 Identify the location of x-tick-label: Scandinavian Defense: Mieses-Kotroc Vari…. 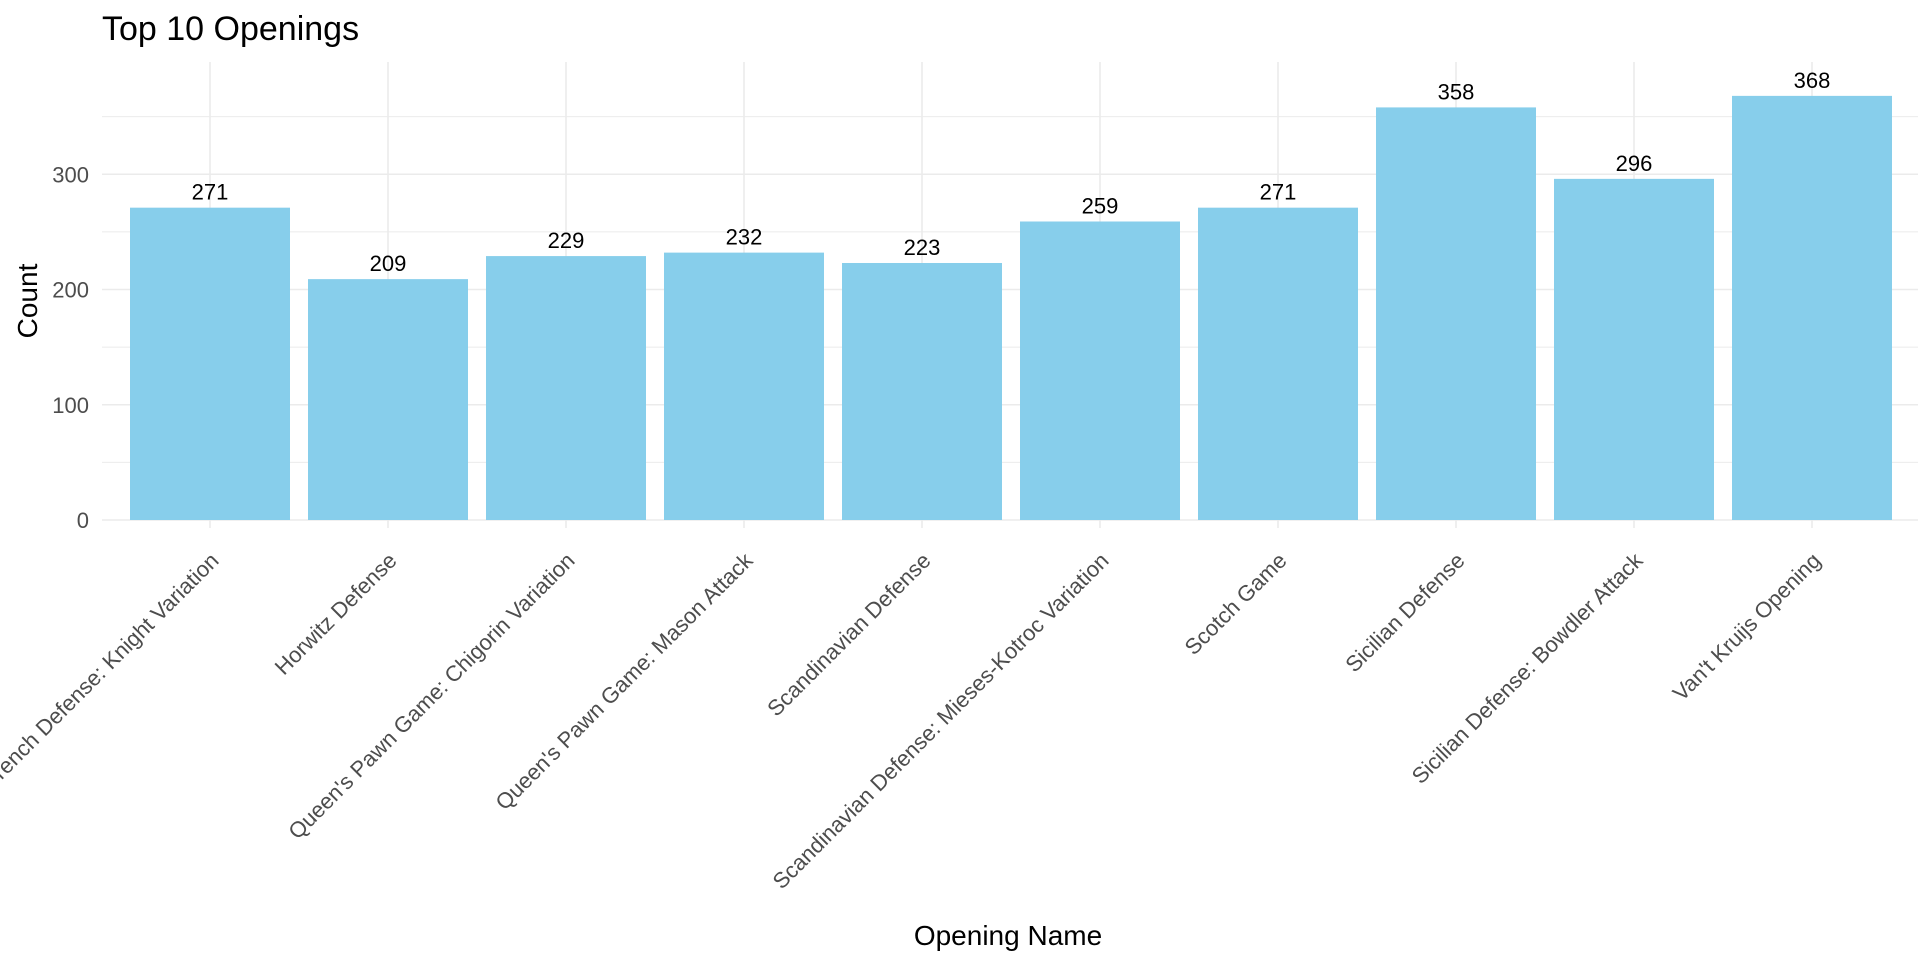
(941, 721).